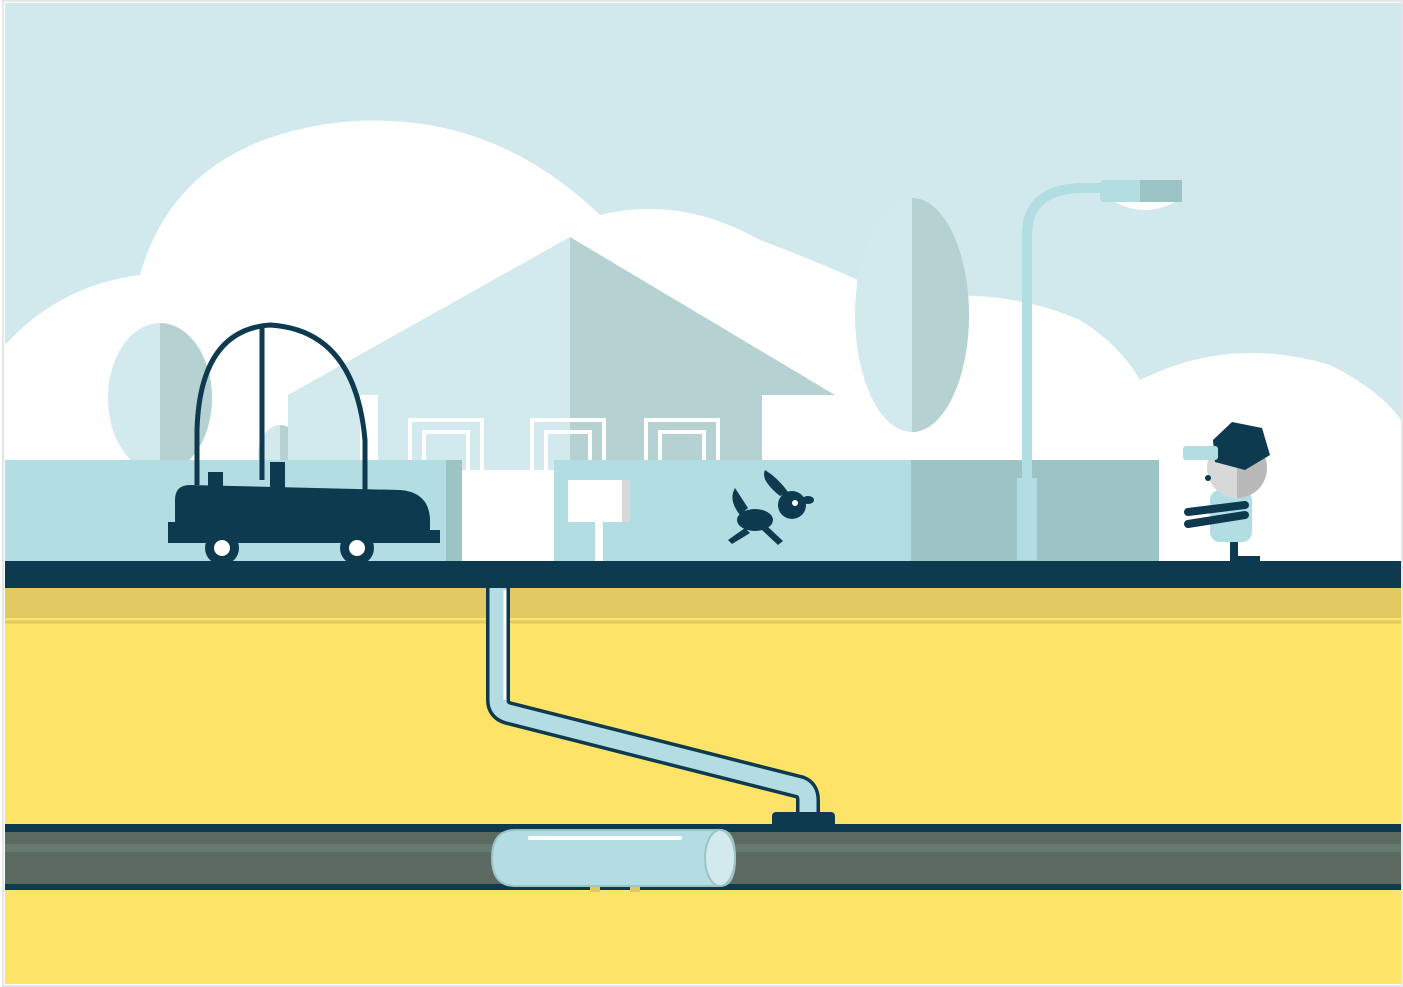  What do you see at coordinates (771, 507) in the screenshot?
I see `dog` at bounding box center [771, 507].